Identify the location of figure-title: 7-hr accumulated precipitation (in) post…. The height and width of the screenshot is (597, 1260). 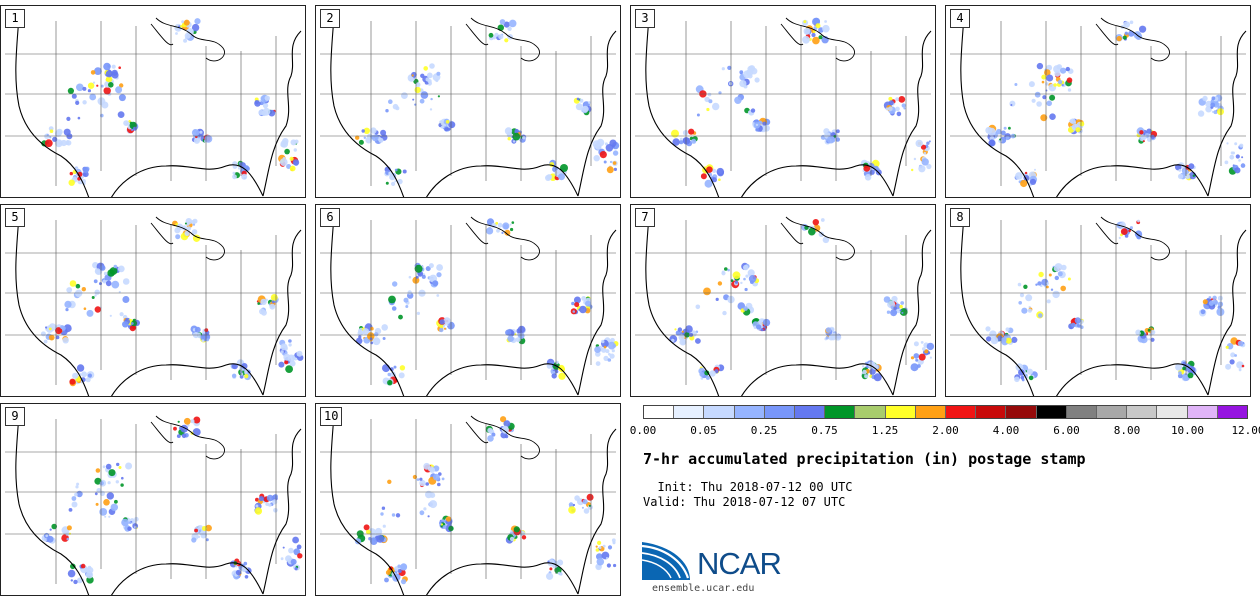
(864, 459).